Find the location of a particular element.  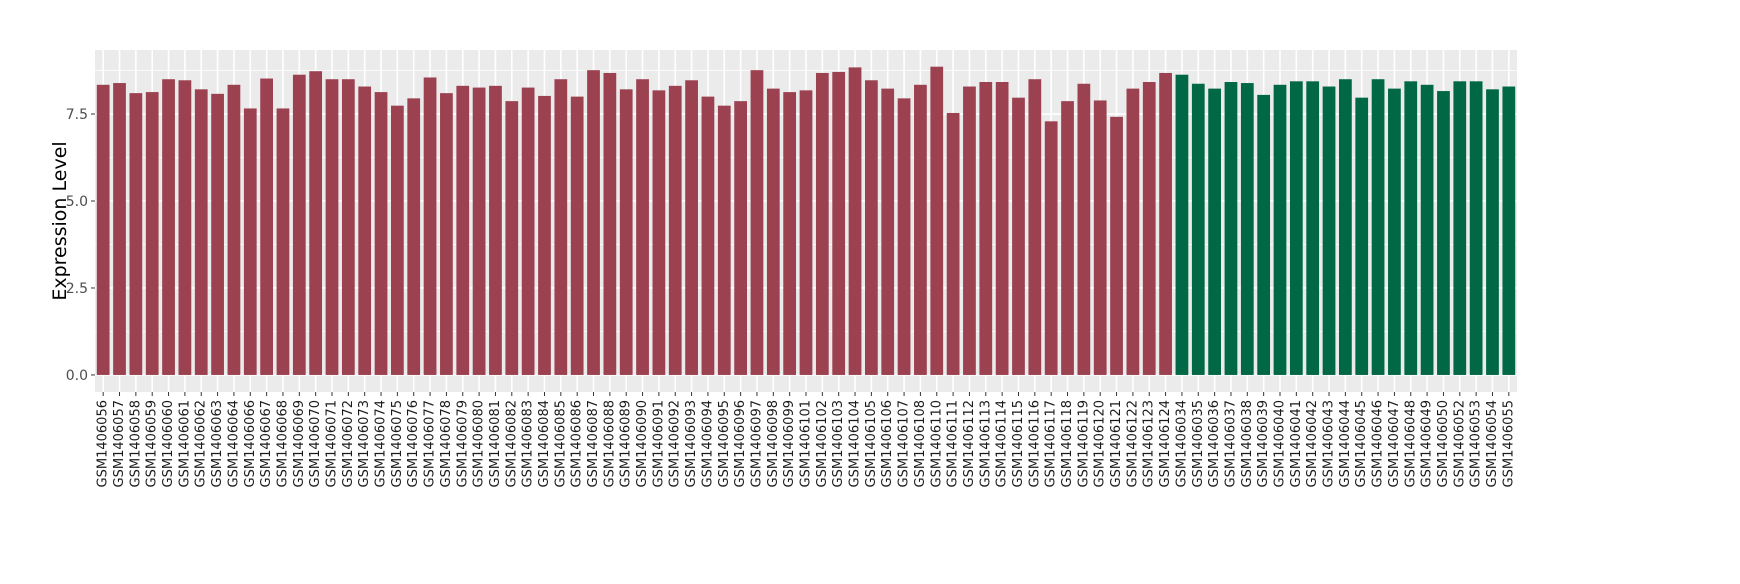

bar-GSM1406035 is located at coordinates (1198, 229).